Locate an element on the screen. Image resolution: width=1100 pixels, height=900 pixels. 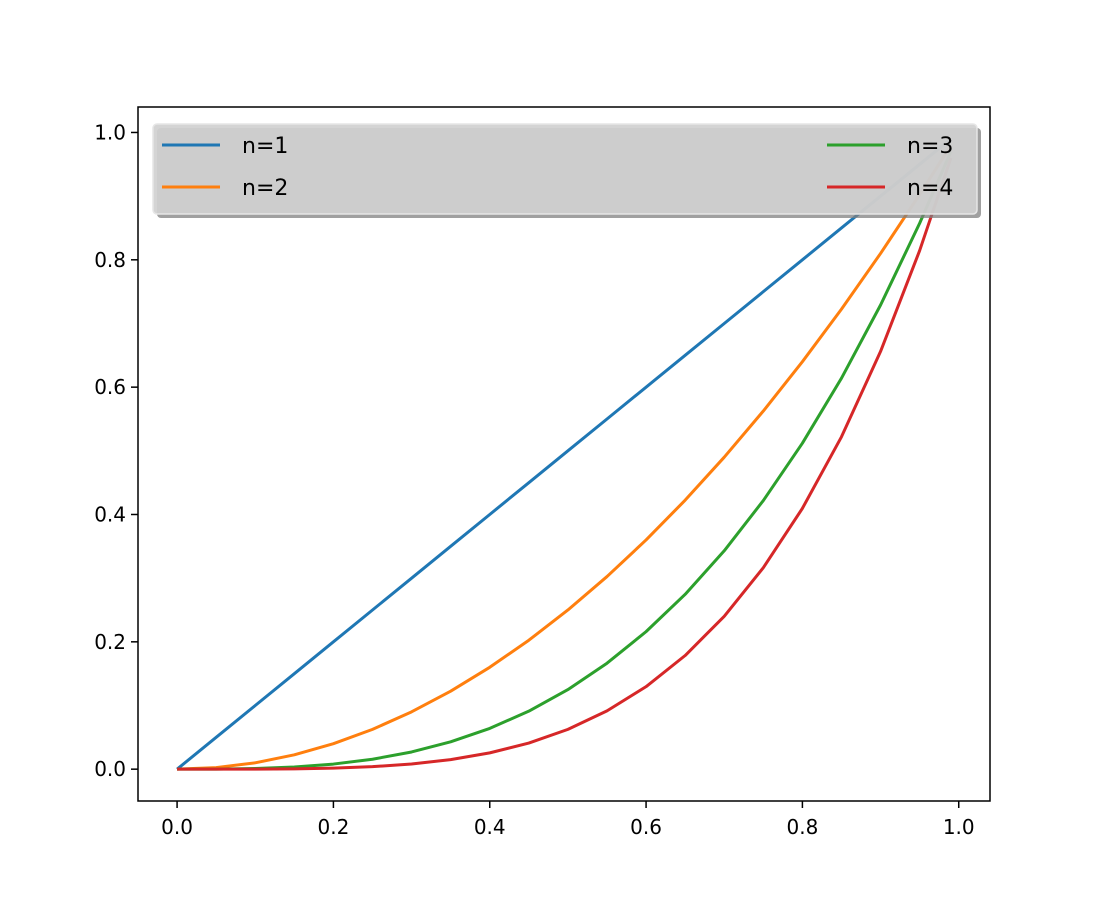
y-tick-label: 0.2 is located at coordinates (110, 642).